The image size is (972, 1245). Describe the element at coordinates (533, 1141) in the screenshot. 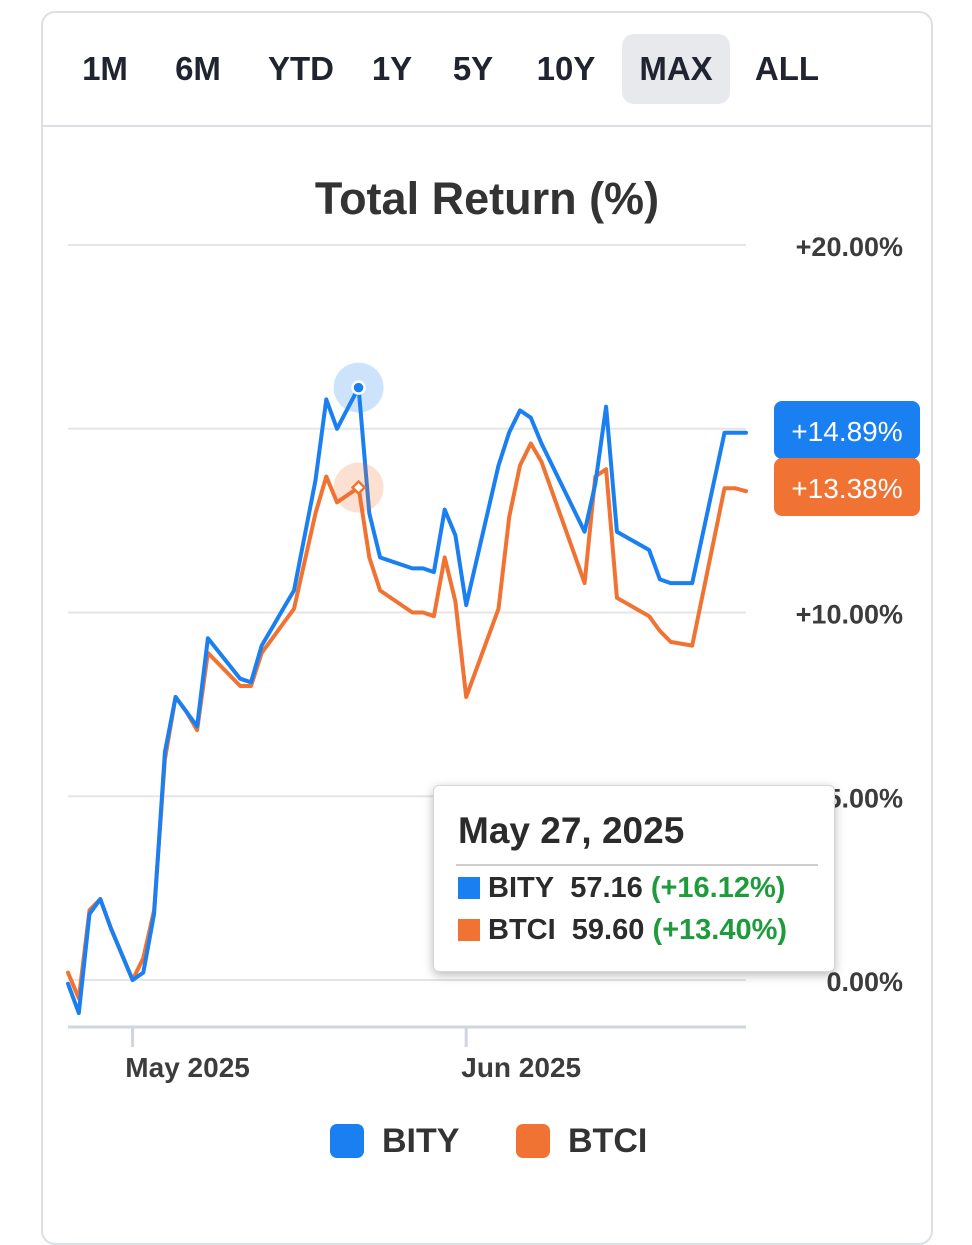

I see `legend-swatch-btci` at that location.